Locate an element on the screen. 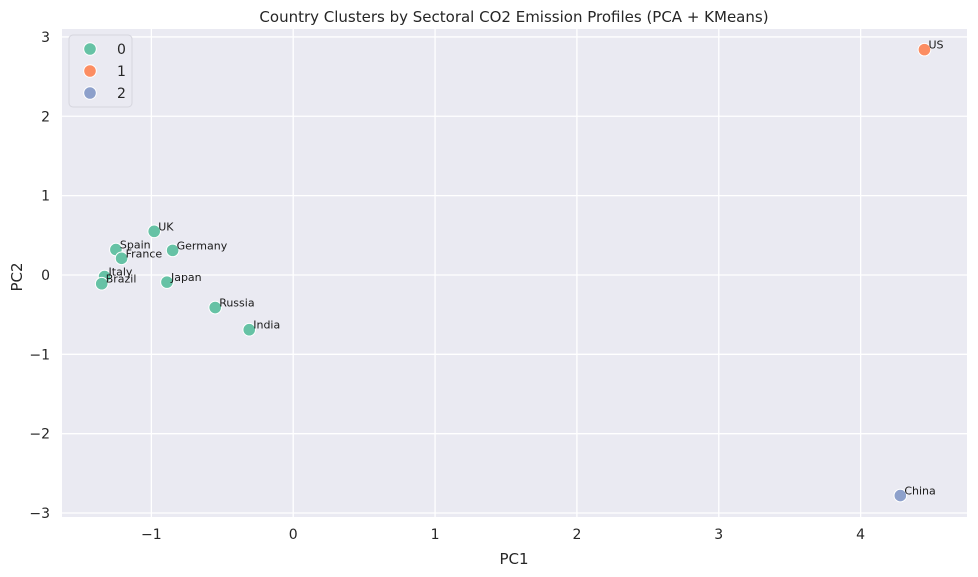  data-point-germany is located at coordinates (172, 250).